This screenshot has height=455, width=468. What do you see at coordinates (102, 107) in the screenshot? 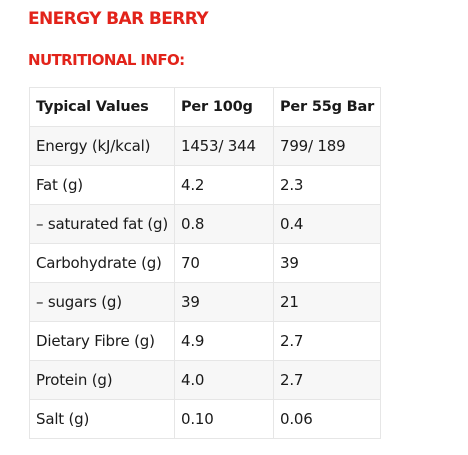
I see `header-typical-values: Typical Values` at bounding box center [102, 107].